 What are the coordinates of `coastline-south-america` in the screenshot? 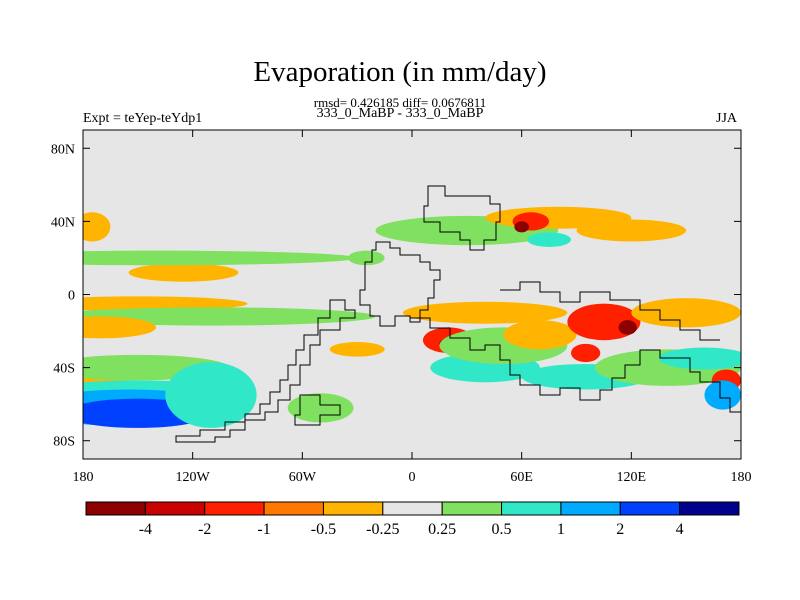 It's located at (265, 371).